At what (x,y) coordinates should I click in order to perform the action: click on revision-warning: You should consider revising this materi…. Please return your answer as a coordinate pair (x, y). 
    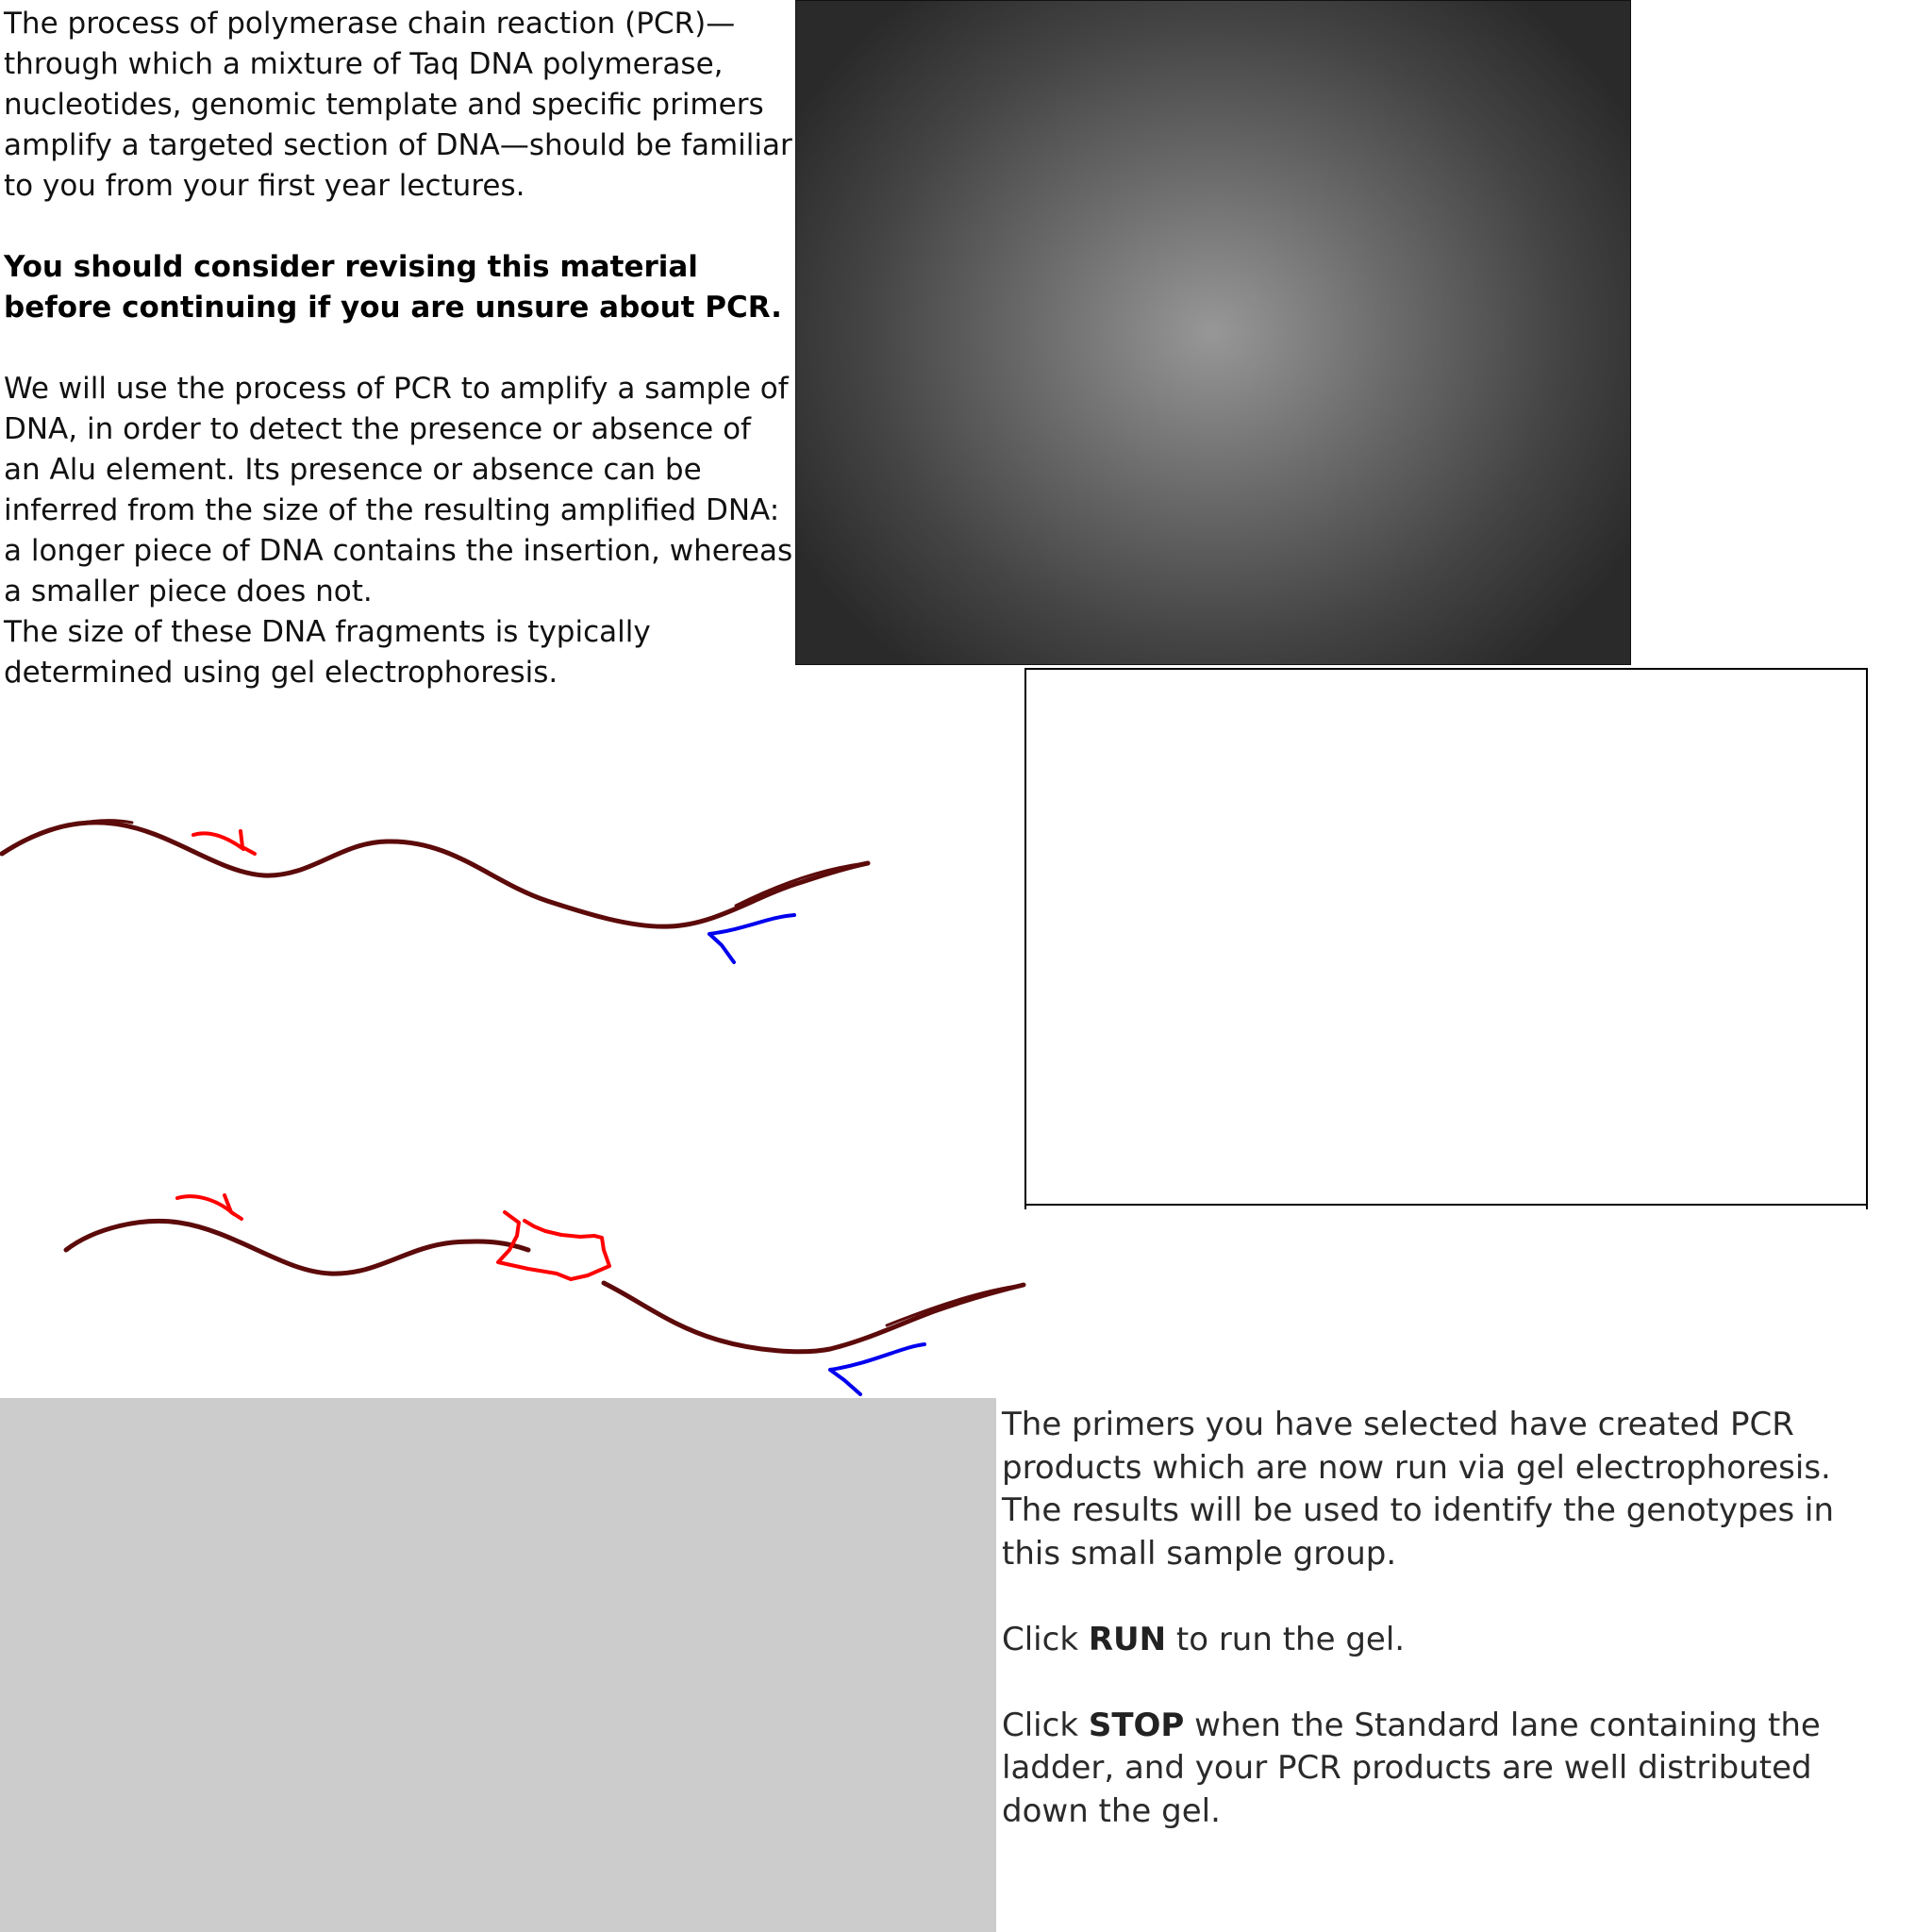
    Looking at the image, I should click on (393, 287).